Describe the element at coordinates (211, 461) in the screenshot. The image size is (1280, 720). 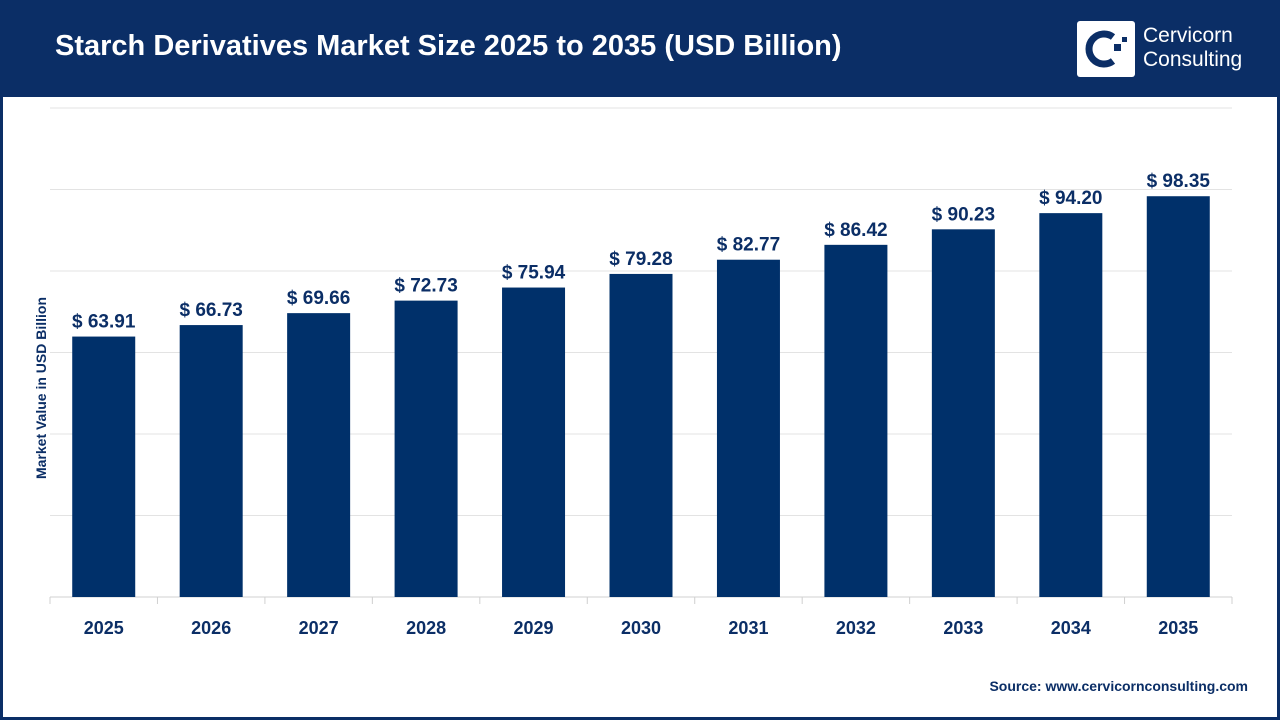
I see `bar-2026` at that location.